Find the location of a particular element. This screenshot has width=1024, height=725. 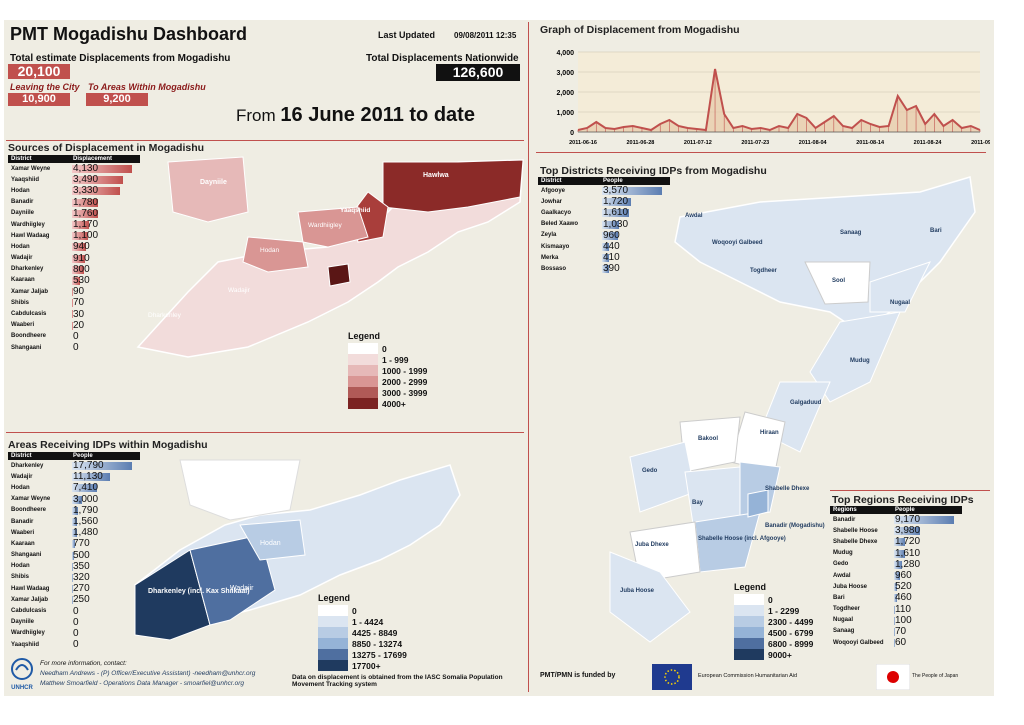

table-row: Afgooye 3,570 is located at coordinates (604, 190).